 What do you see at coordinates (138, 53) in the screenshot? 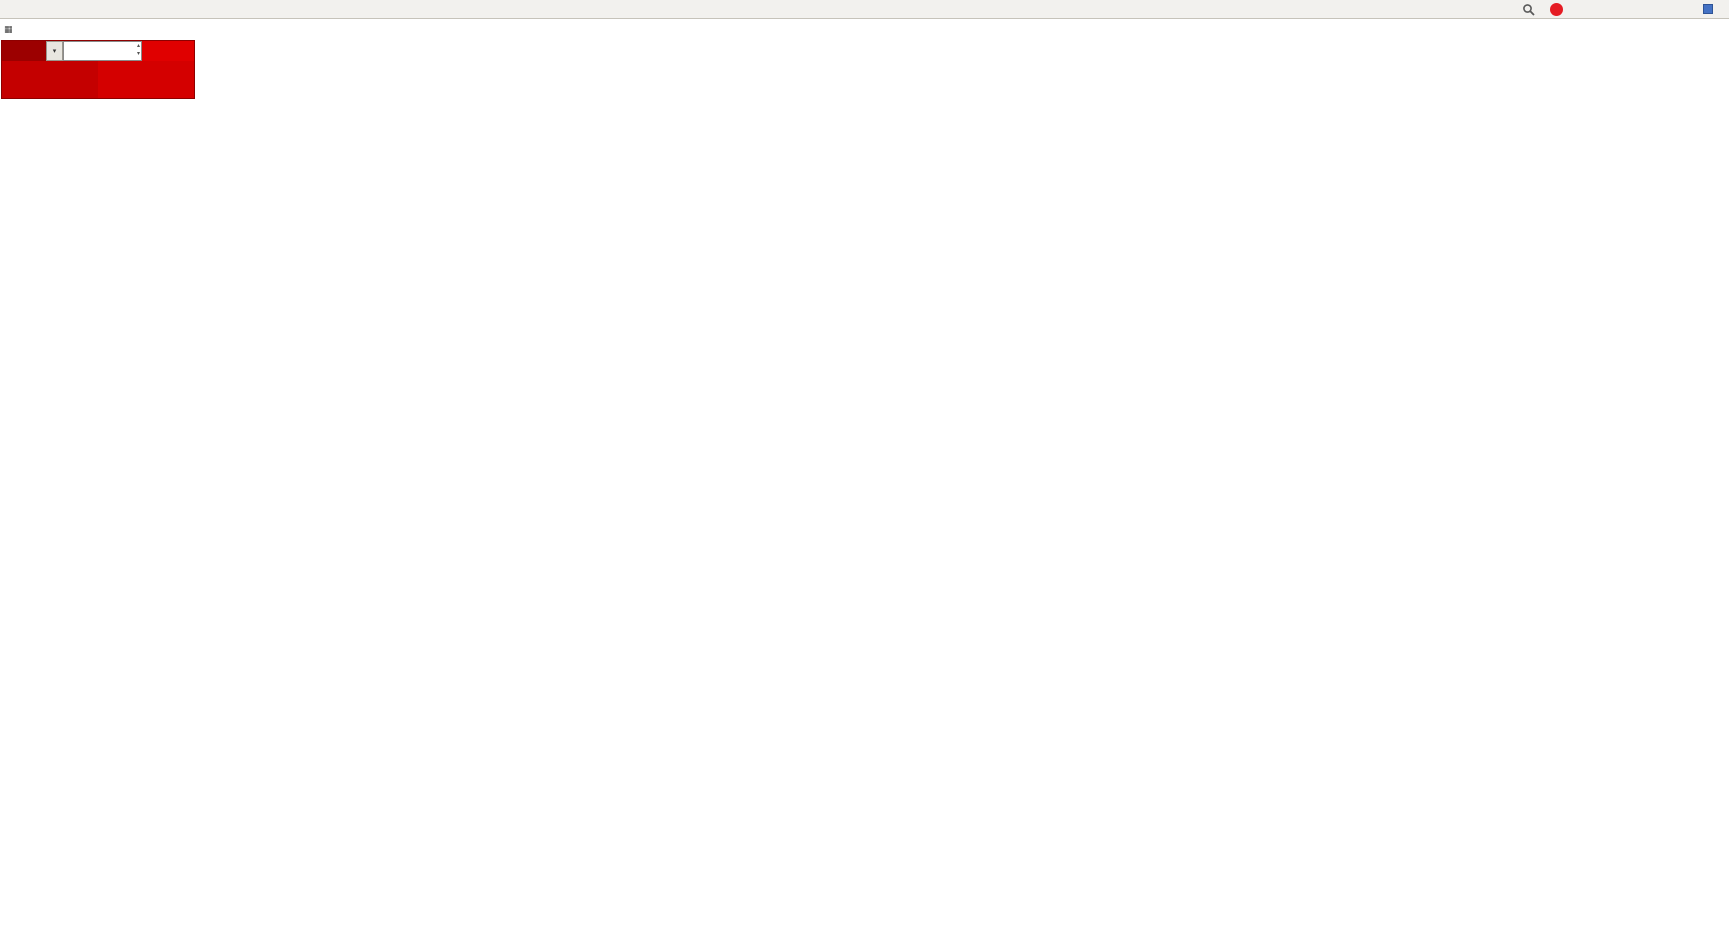
I see `stepper-down-icon: ▾` at bounding box center [138, 53].